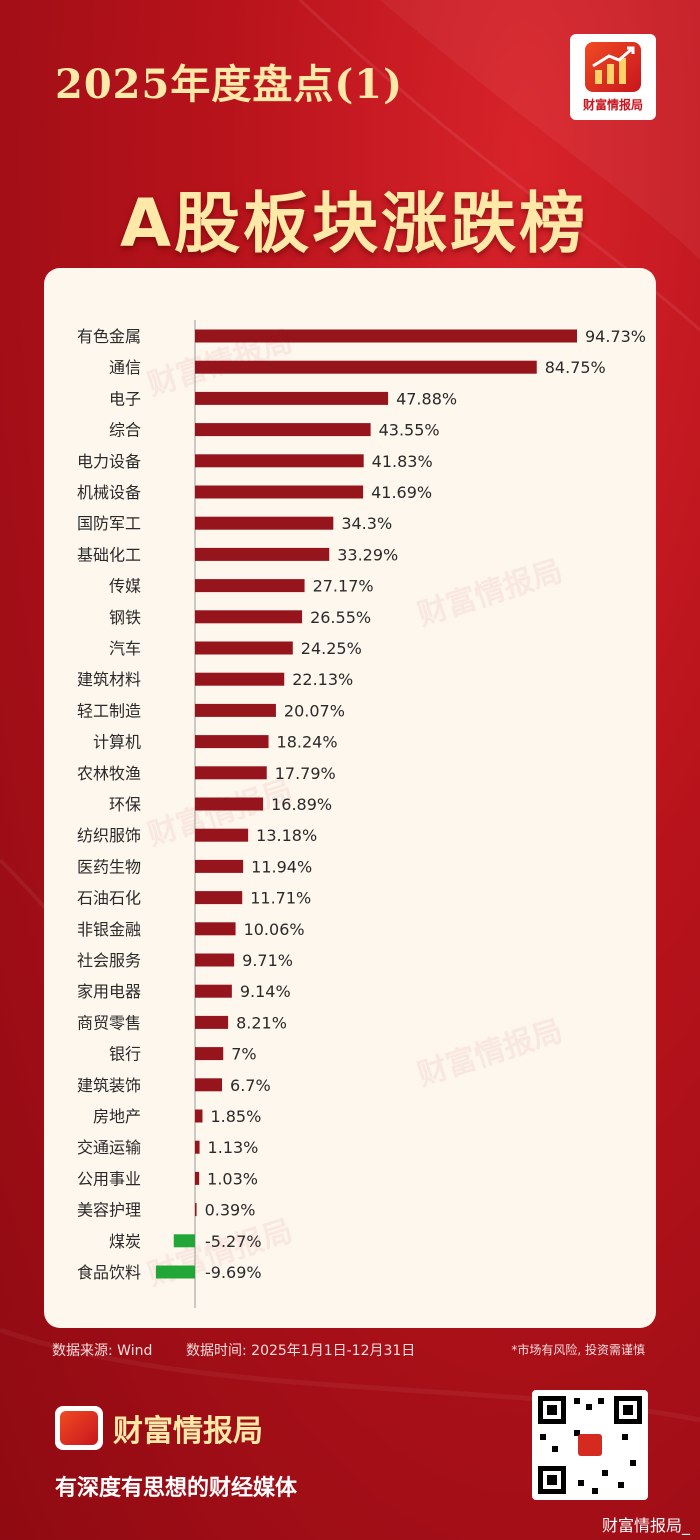  What do you see at coordinates (109, 898) in the screenshot?
I see `category-label: 石油石化` at bounding box center [109, 898].